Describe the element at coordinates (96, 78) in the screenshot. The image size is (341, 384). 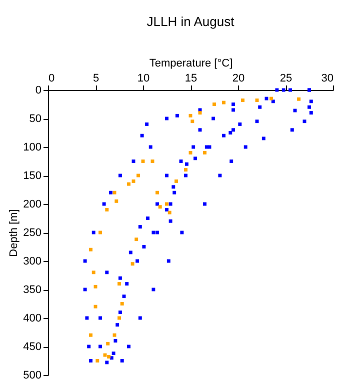
I see `x-tick-label: 5` at that location.